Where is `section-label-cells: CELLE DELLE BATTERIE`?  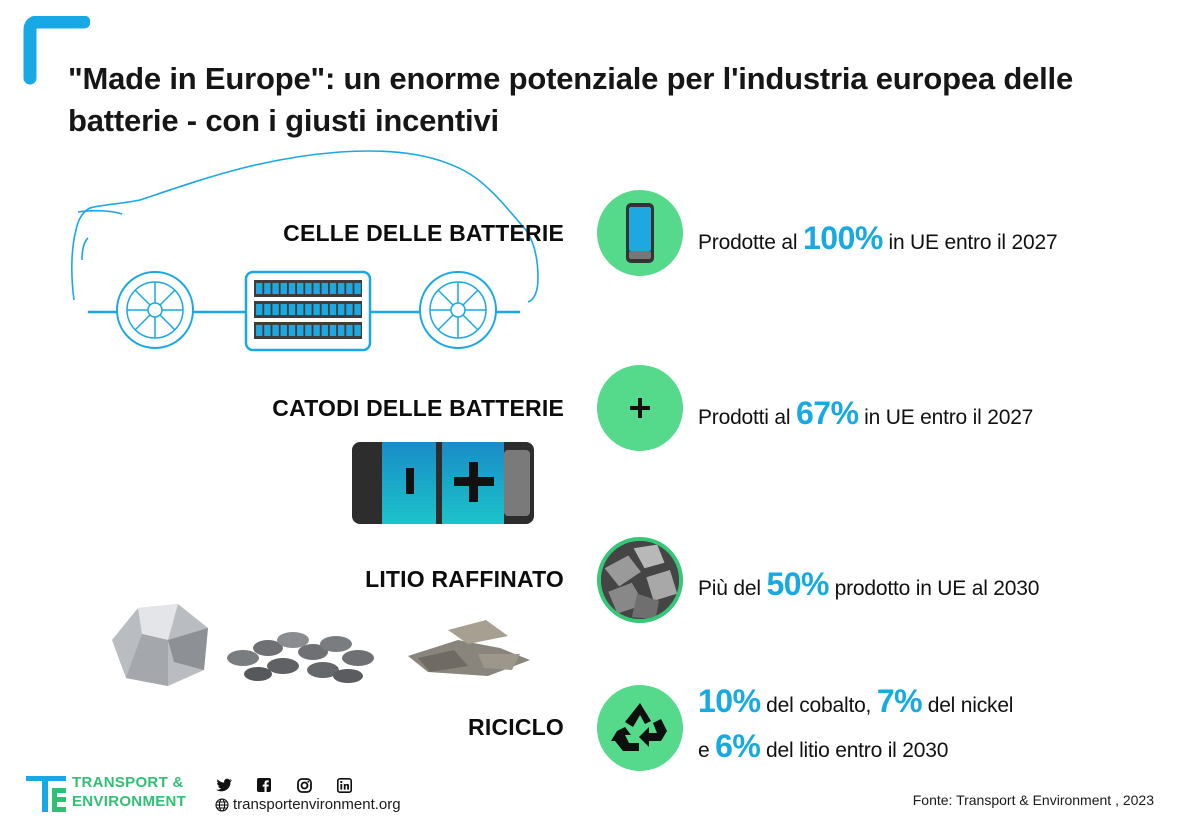 section-label-cells: CELLE DELLE BATTERIE is located at coordinates (423, 233).